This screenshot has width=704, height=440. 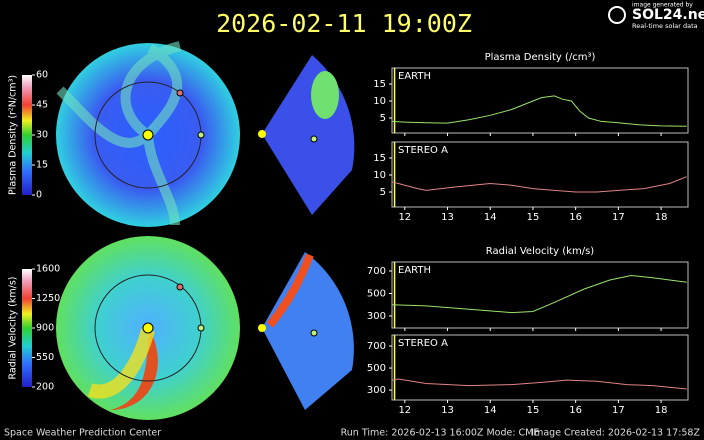 What do you see at coordinates (42, 105) in the screenshot?
I see `colorbar-tick-label: 45` at bounding box center [42, 105].